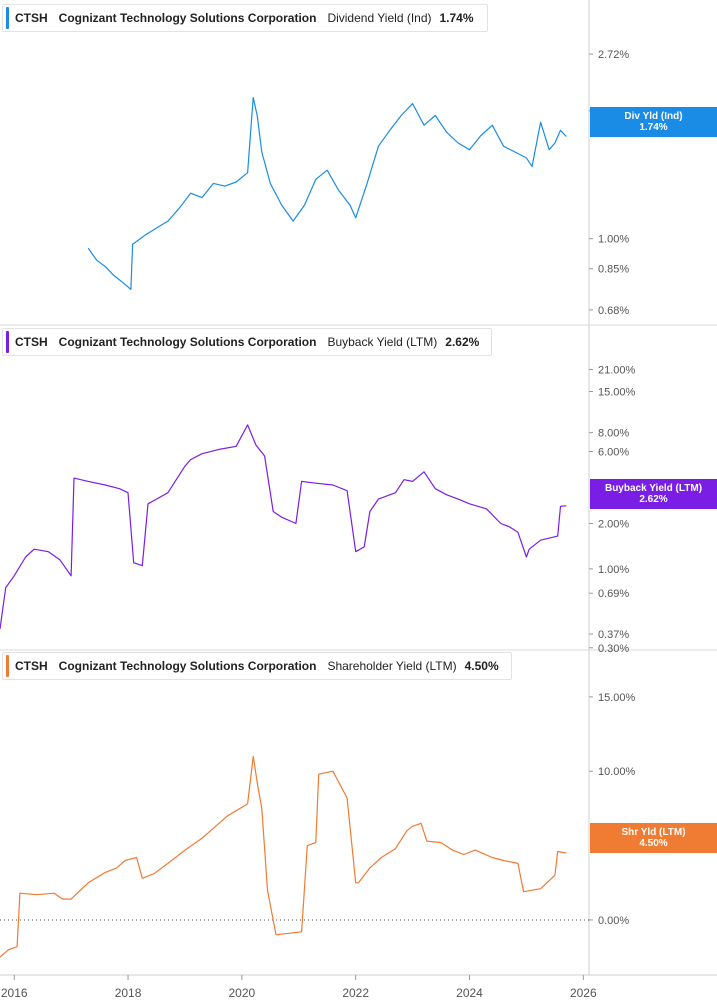 The image size is (717, 1005). I want to click on legend-dividend-ticker: CTSH, so click(31, 18).